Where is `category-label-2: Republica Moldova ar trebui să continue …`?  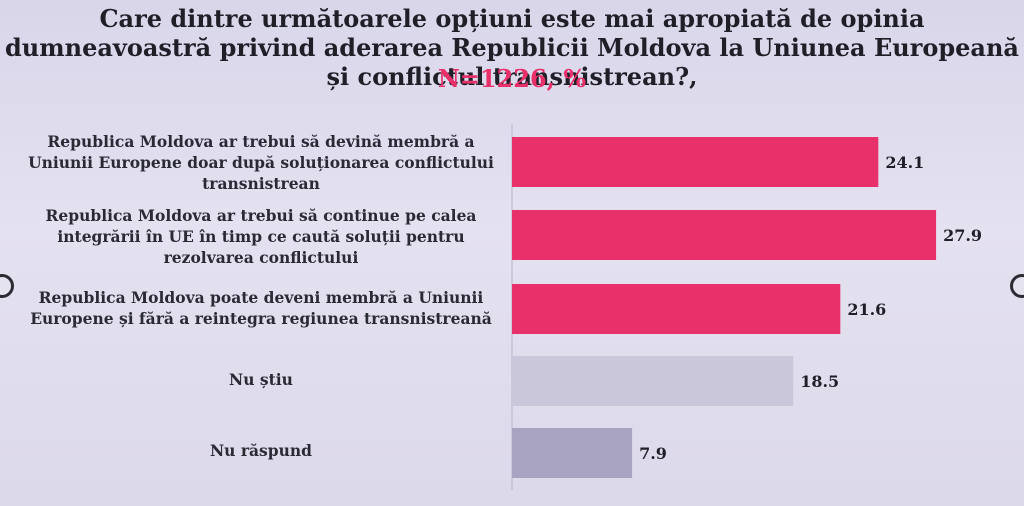
category-label-2: Republica Moldova ar trebui să continue … is located at coordinates (261, 236).